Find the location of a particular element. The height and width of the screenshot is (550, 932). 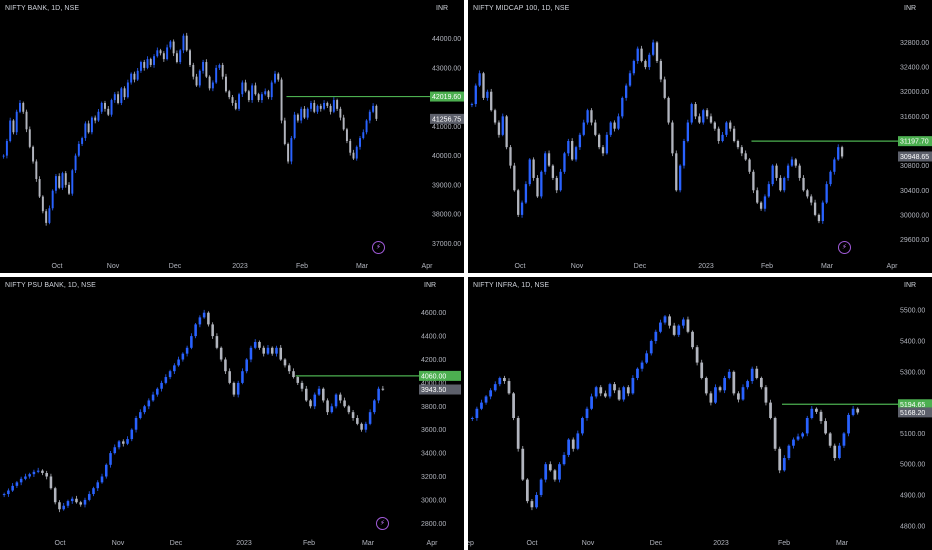

y-tick-label: 32000.00 is located at coordinates (914, 92).